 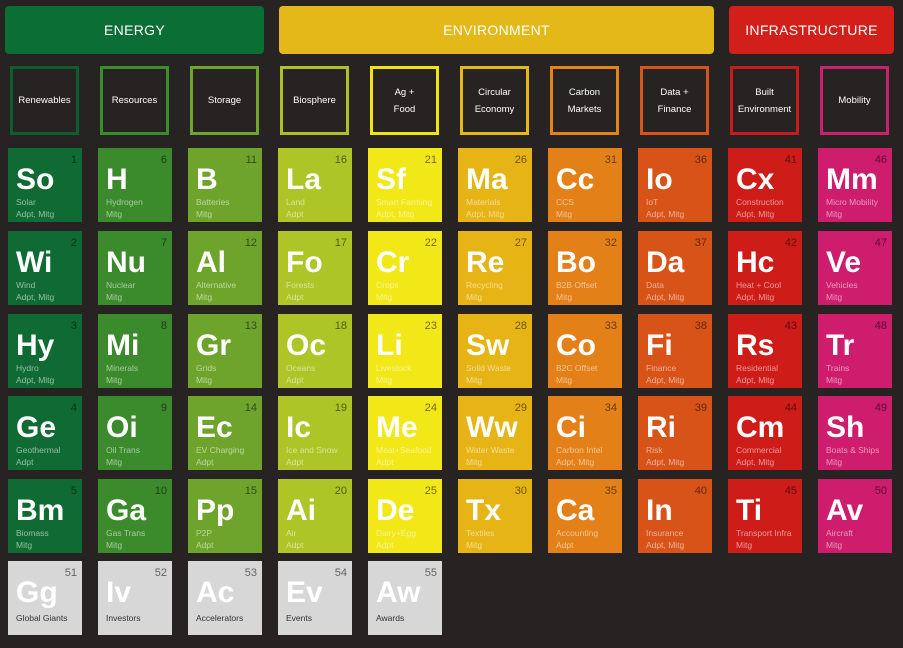 I want to click on element-tile: 7 Nu Nuclear Mitg, so click(x=135, y=268).